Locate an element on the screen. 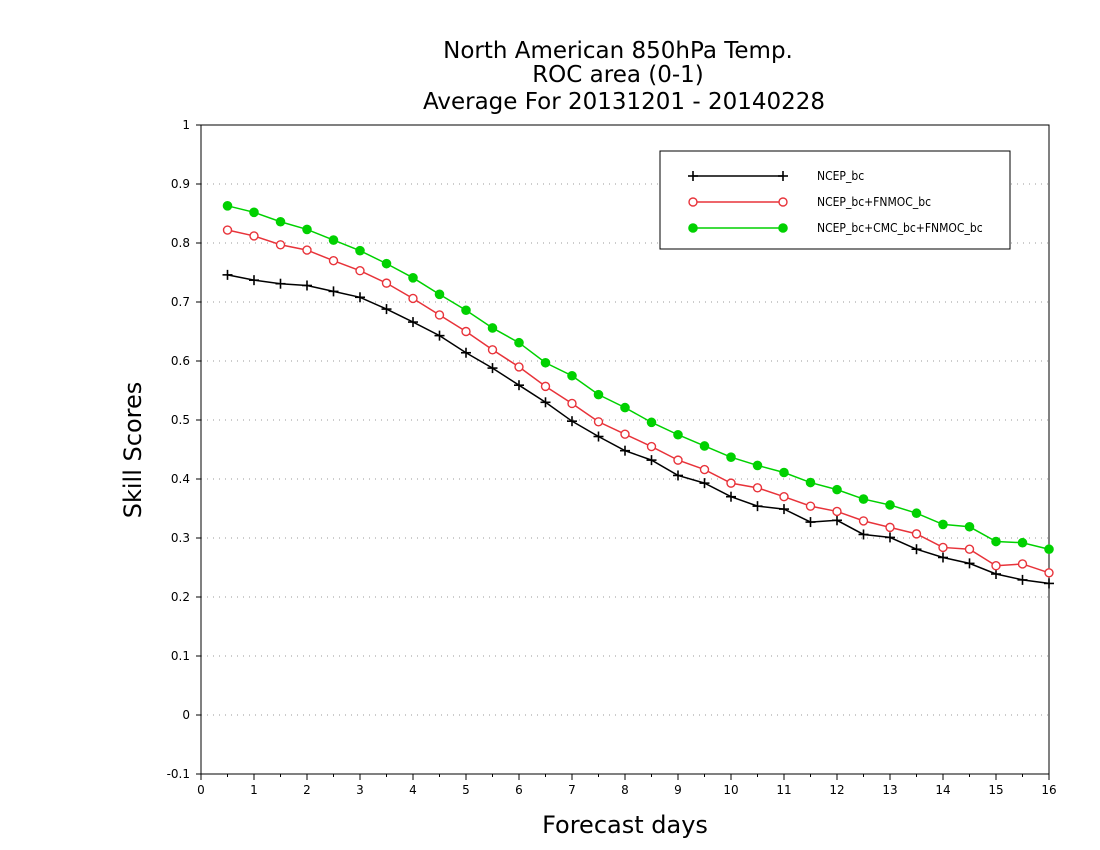 The height and width of the screenshot is (850, 1100). x-tick-label: 2 is located at coordinates (307, 790).